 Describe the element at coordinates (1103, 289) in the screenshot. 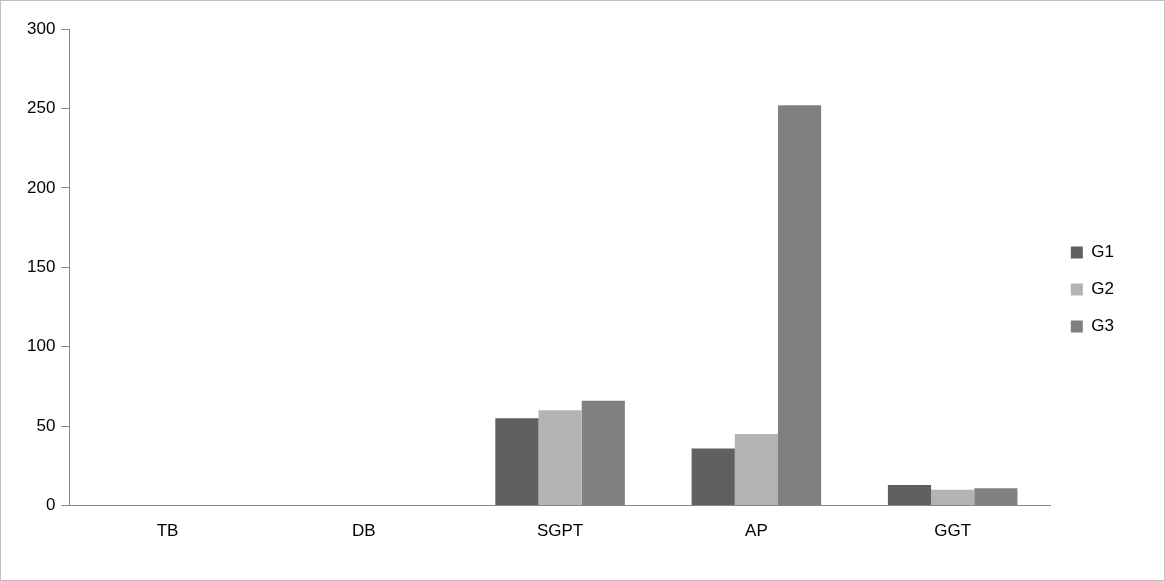

I see `legend-label: G2` at that location.